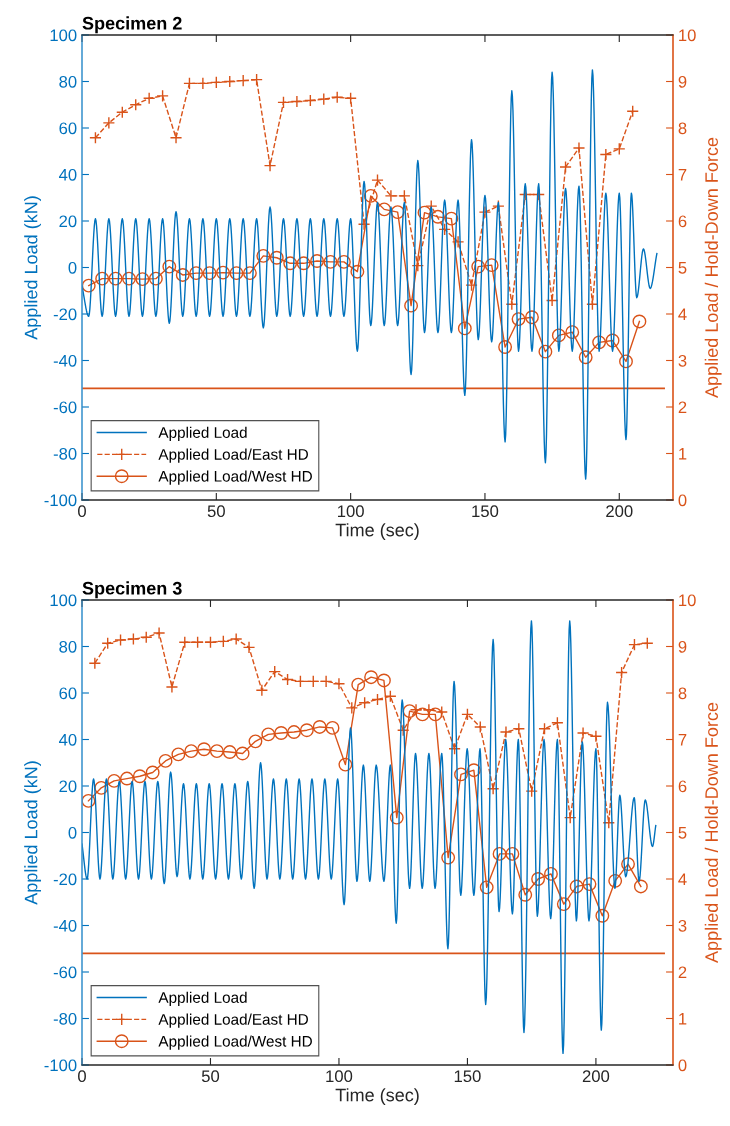  What do you see at coordinates (132, 590) in the screenshot?
I see `chart-title: Specimen 3` at bounding box center [132, 590].